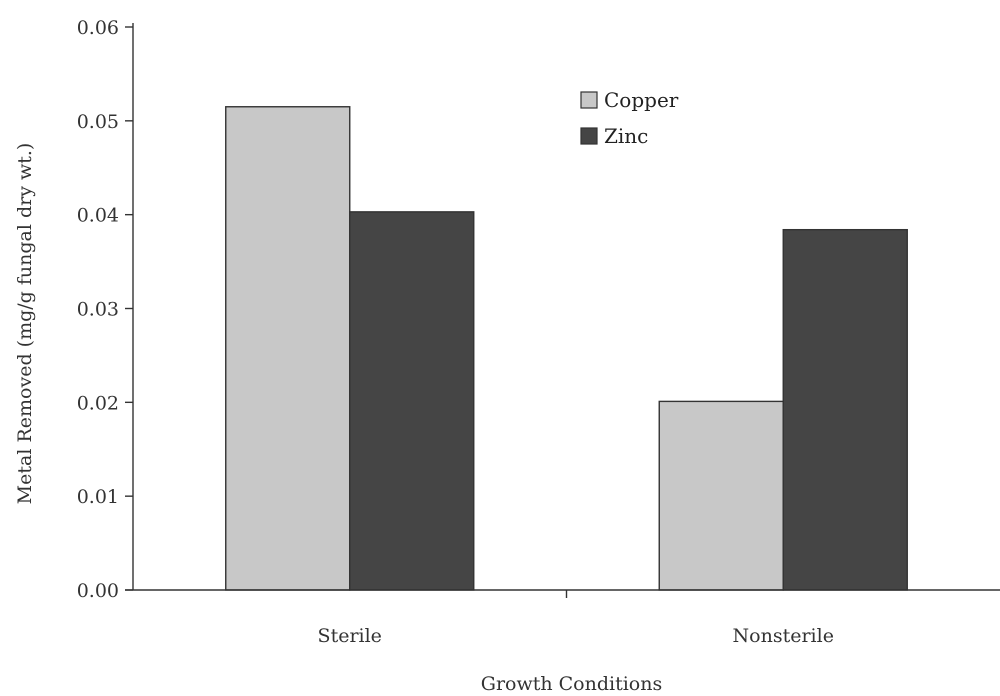 This screenshot has height=696, width=1000. Describe the element at coordinates (98, 497) in the screenshot. I see `y-tick-label: 0.01` at that location.